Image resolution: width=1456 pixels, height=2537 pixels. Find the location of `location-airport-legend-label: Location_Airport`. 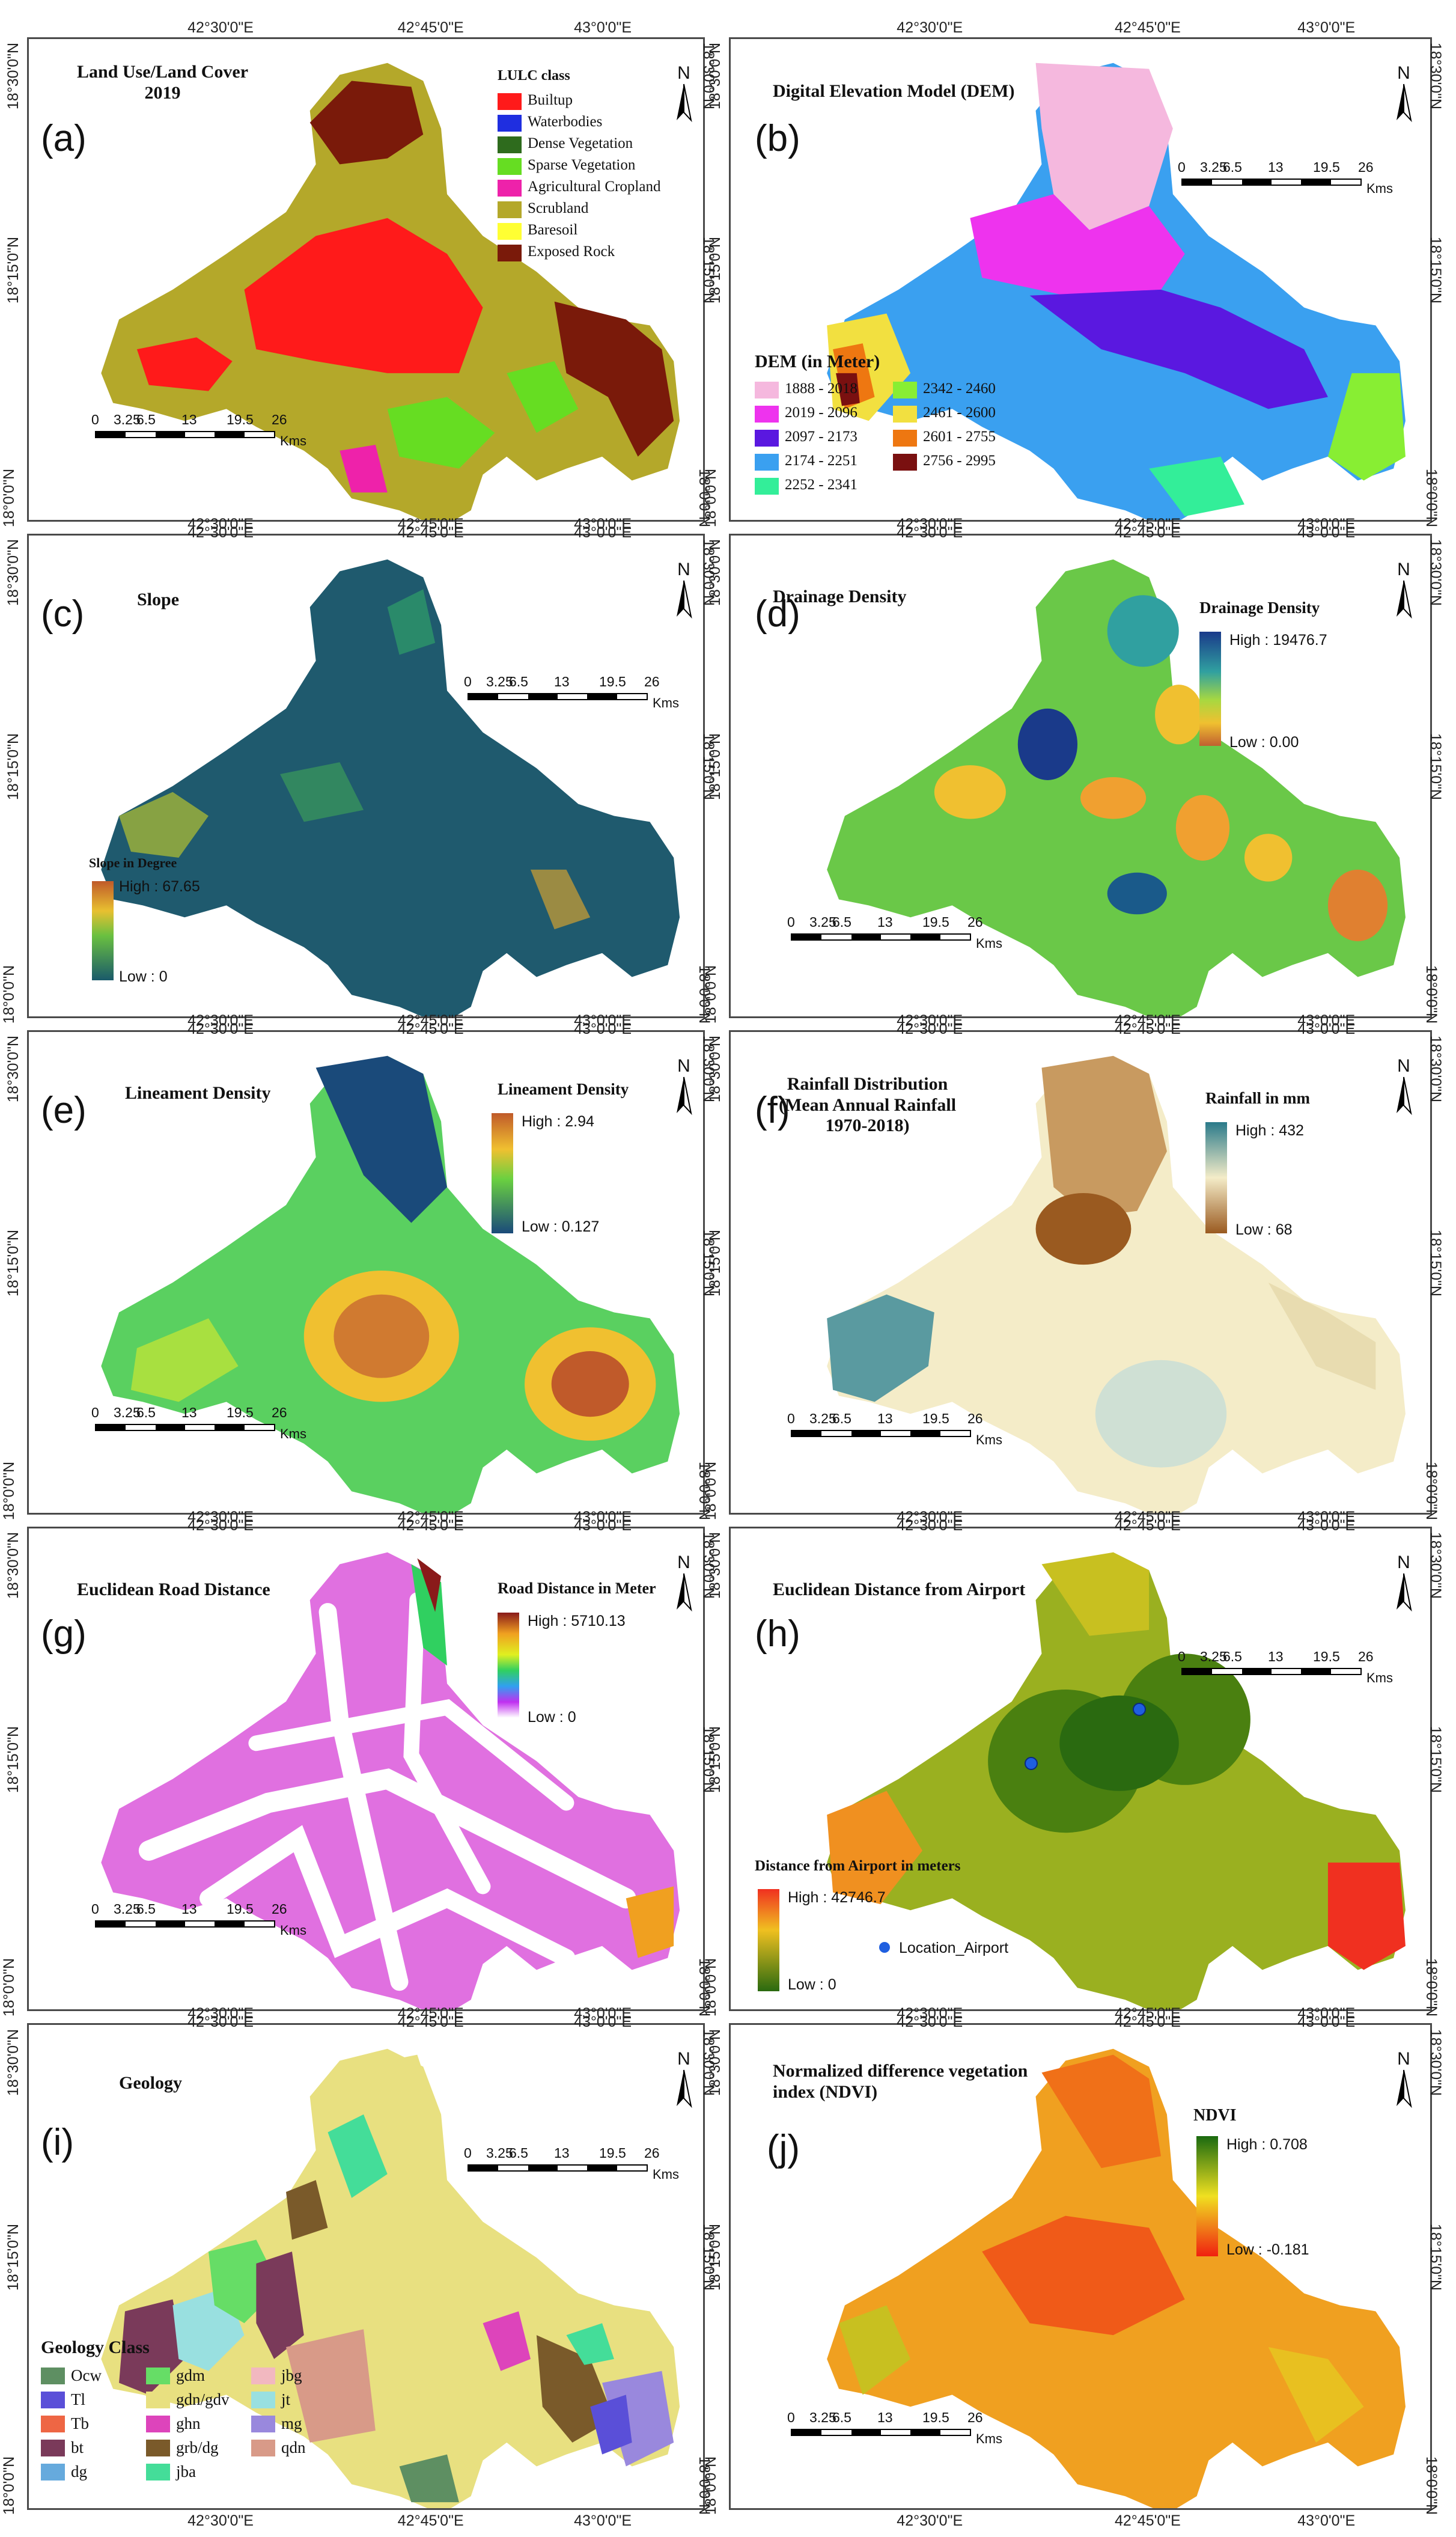

location-airport-legend-label: Location_Airport is located at coordinates (954, 1948).